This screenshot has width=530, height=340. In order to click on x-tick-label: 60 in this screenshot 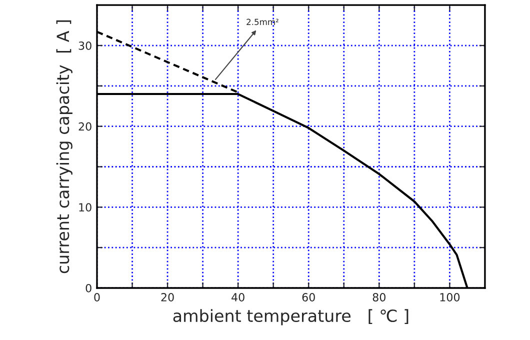, I will do `click(308, 297)`.